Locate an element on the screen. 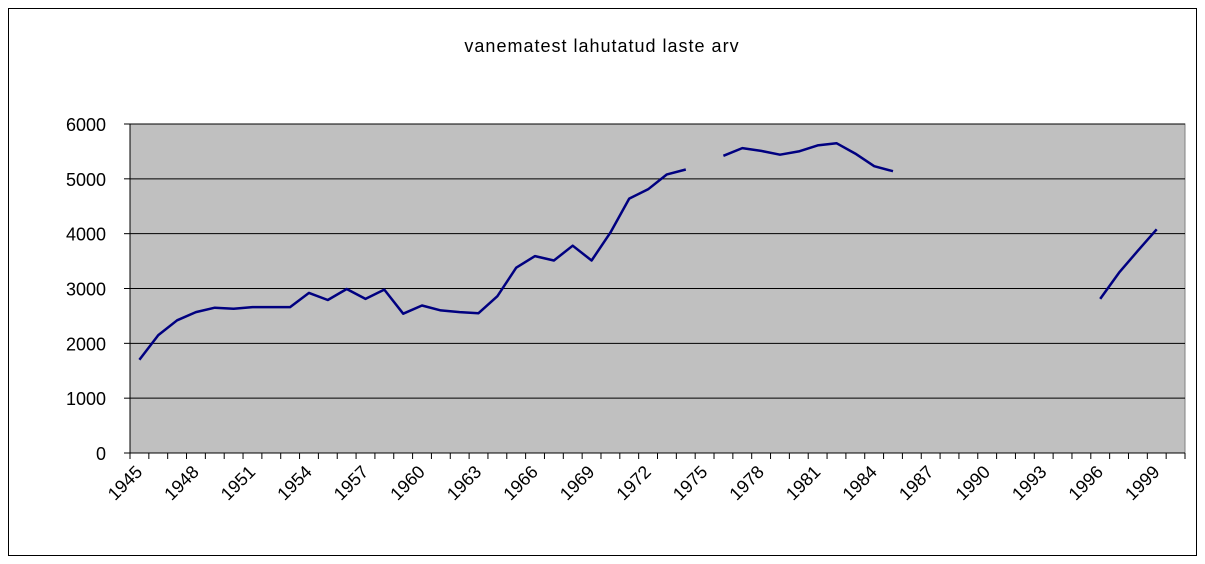 The width and height of the screenshot is (1205, 564). y-tick-label: 2000 is located at coordinates (86, 344).